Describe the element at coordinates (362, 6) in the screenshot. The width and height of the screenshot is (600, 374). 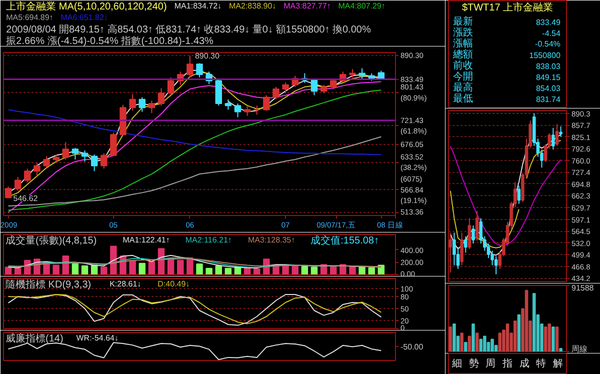
I see `text: MA4:807.29↑` at that location.